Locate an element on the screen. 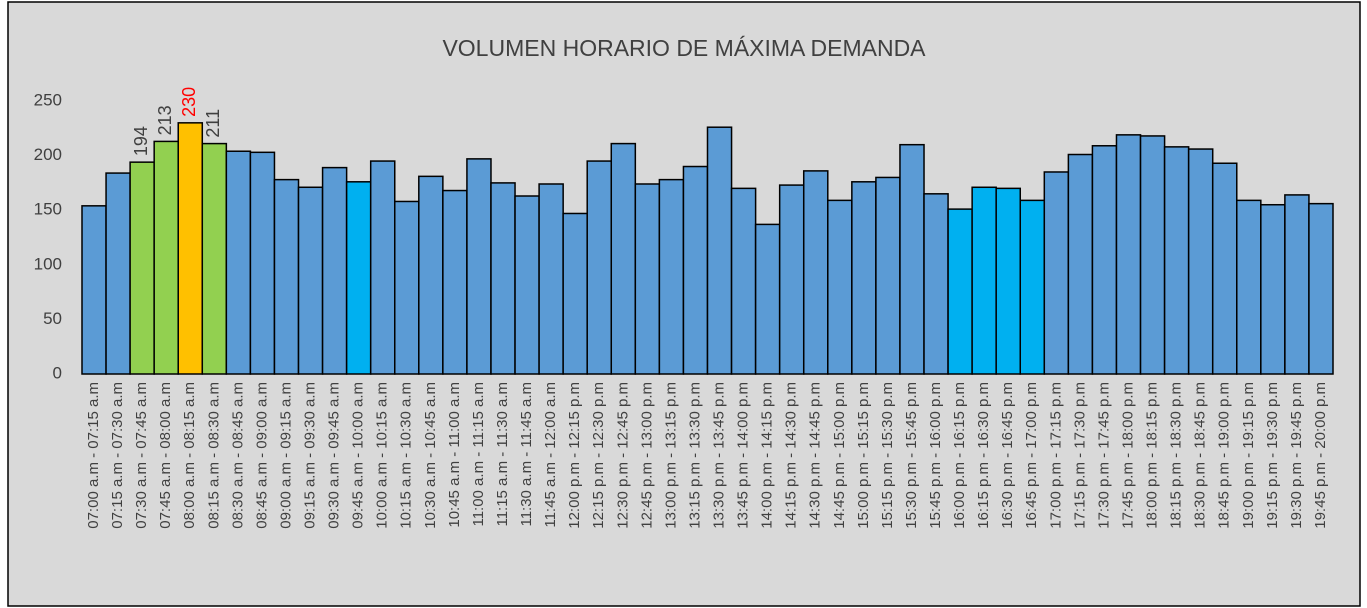 This screenshot has height=608, width=1367. x-tick-label: 17:00 p.m - 17:15 p.m is located at coordinates (1055, 455).